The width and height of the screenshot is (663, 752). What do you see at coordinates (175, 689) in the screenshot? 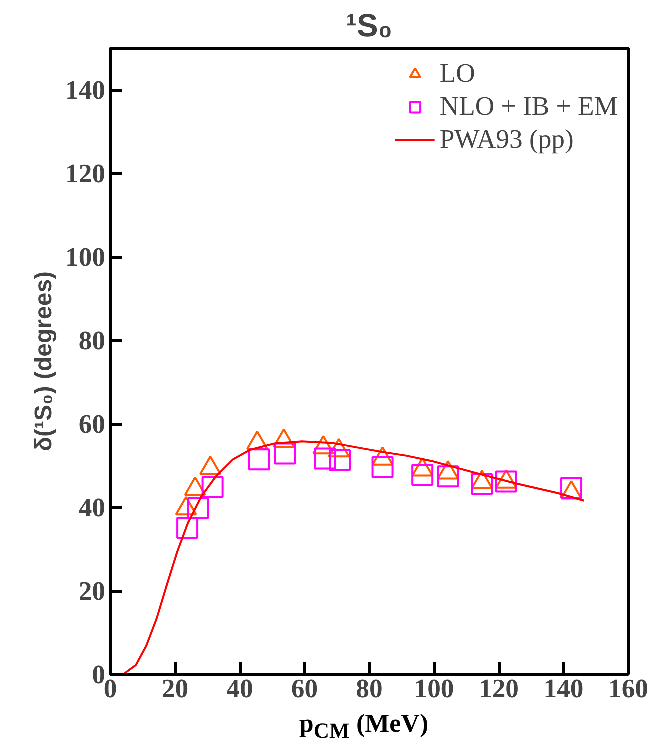
I see `x-tick-label: 20` at bounding box center [175, 689].